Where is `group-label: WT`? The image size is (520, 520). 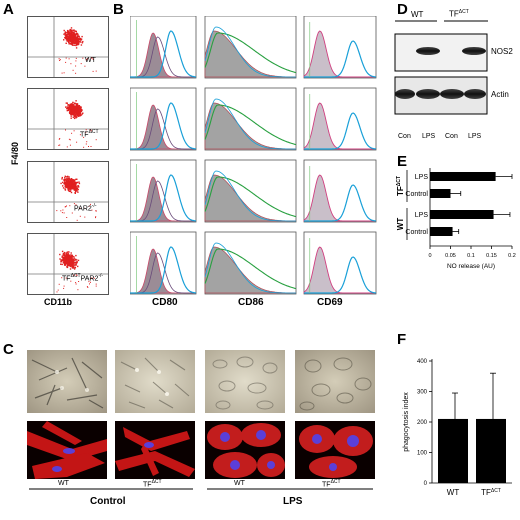
group-label: WT is located at coordinates (400, 224).